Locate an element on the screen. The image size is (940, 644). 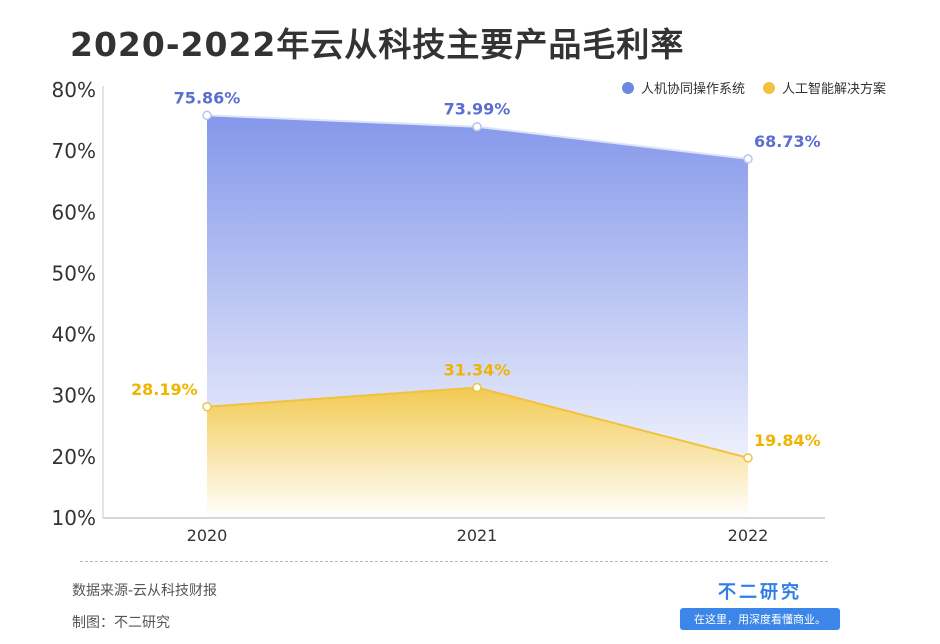
source-text: 数据来源-云从科技财报 is located at coordinates (145, 591).